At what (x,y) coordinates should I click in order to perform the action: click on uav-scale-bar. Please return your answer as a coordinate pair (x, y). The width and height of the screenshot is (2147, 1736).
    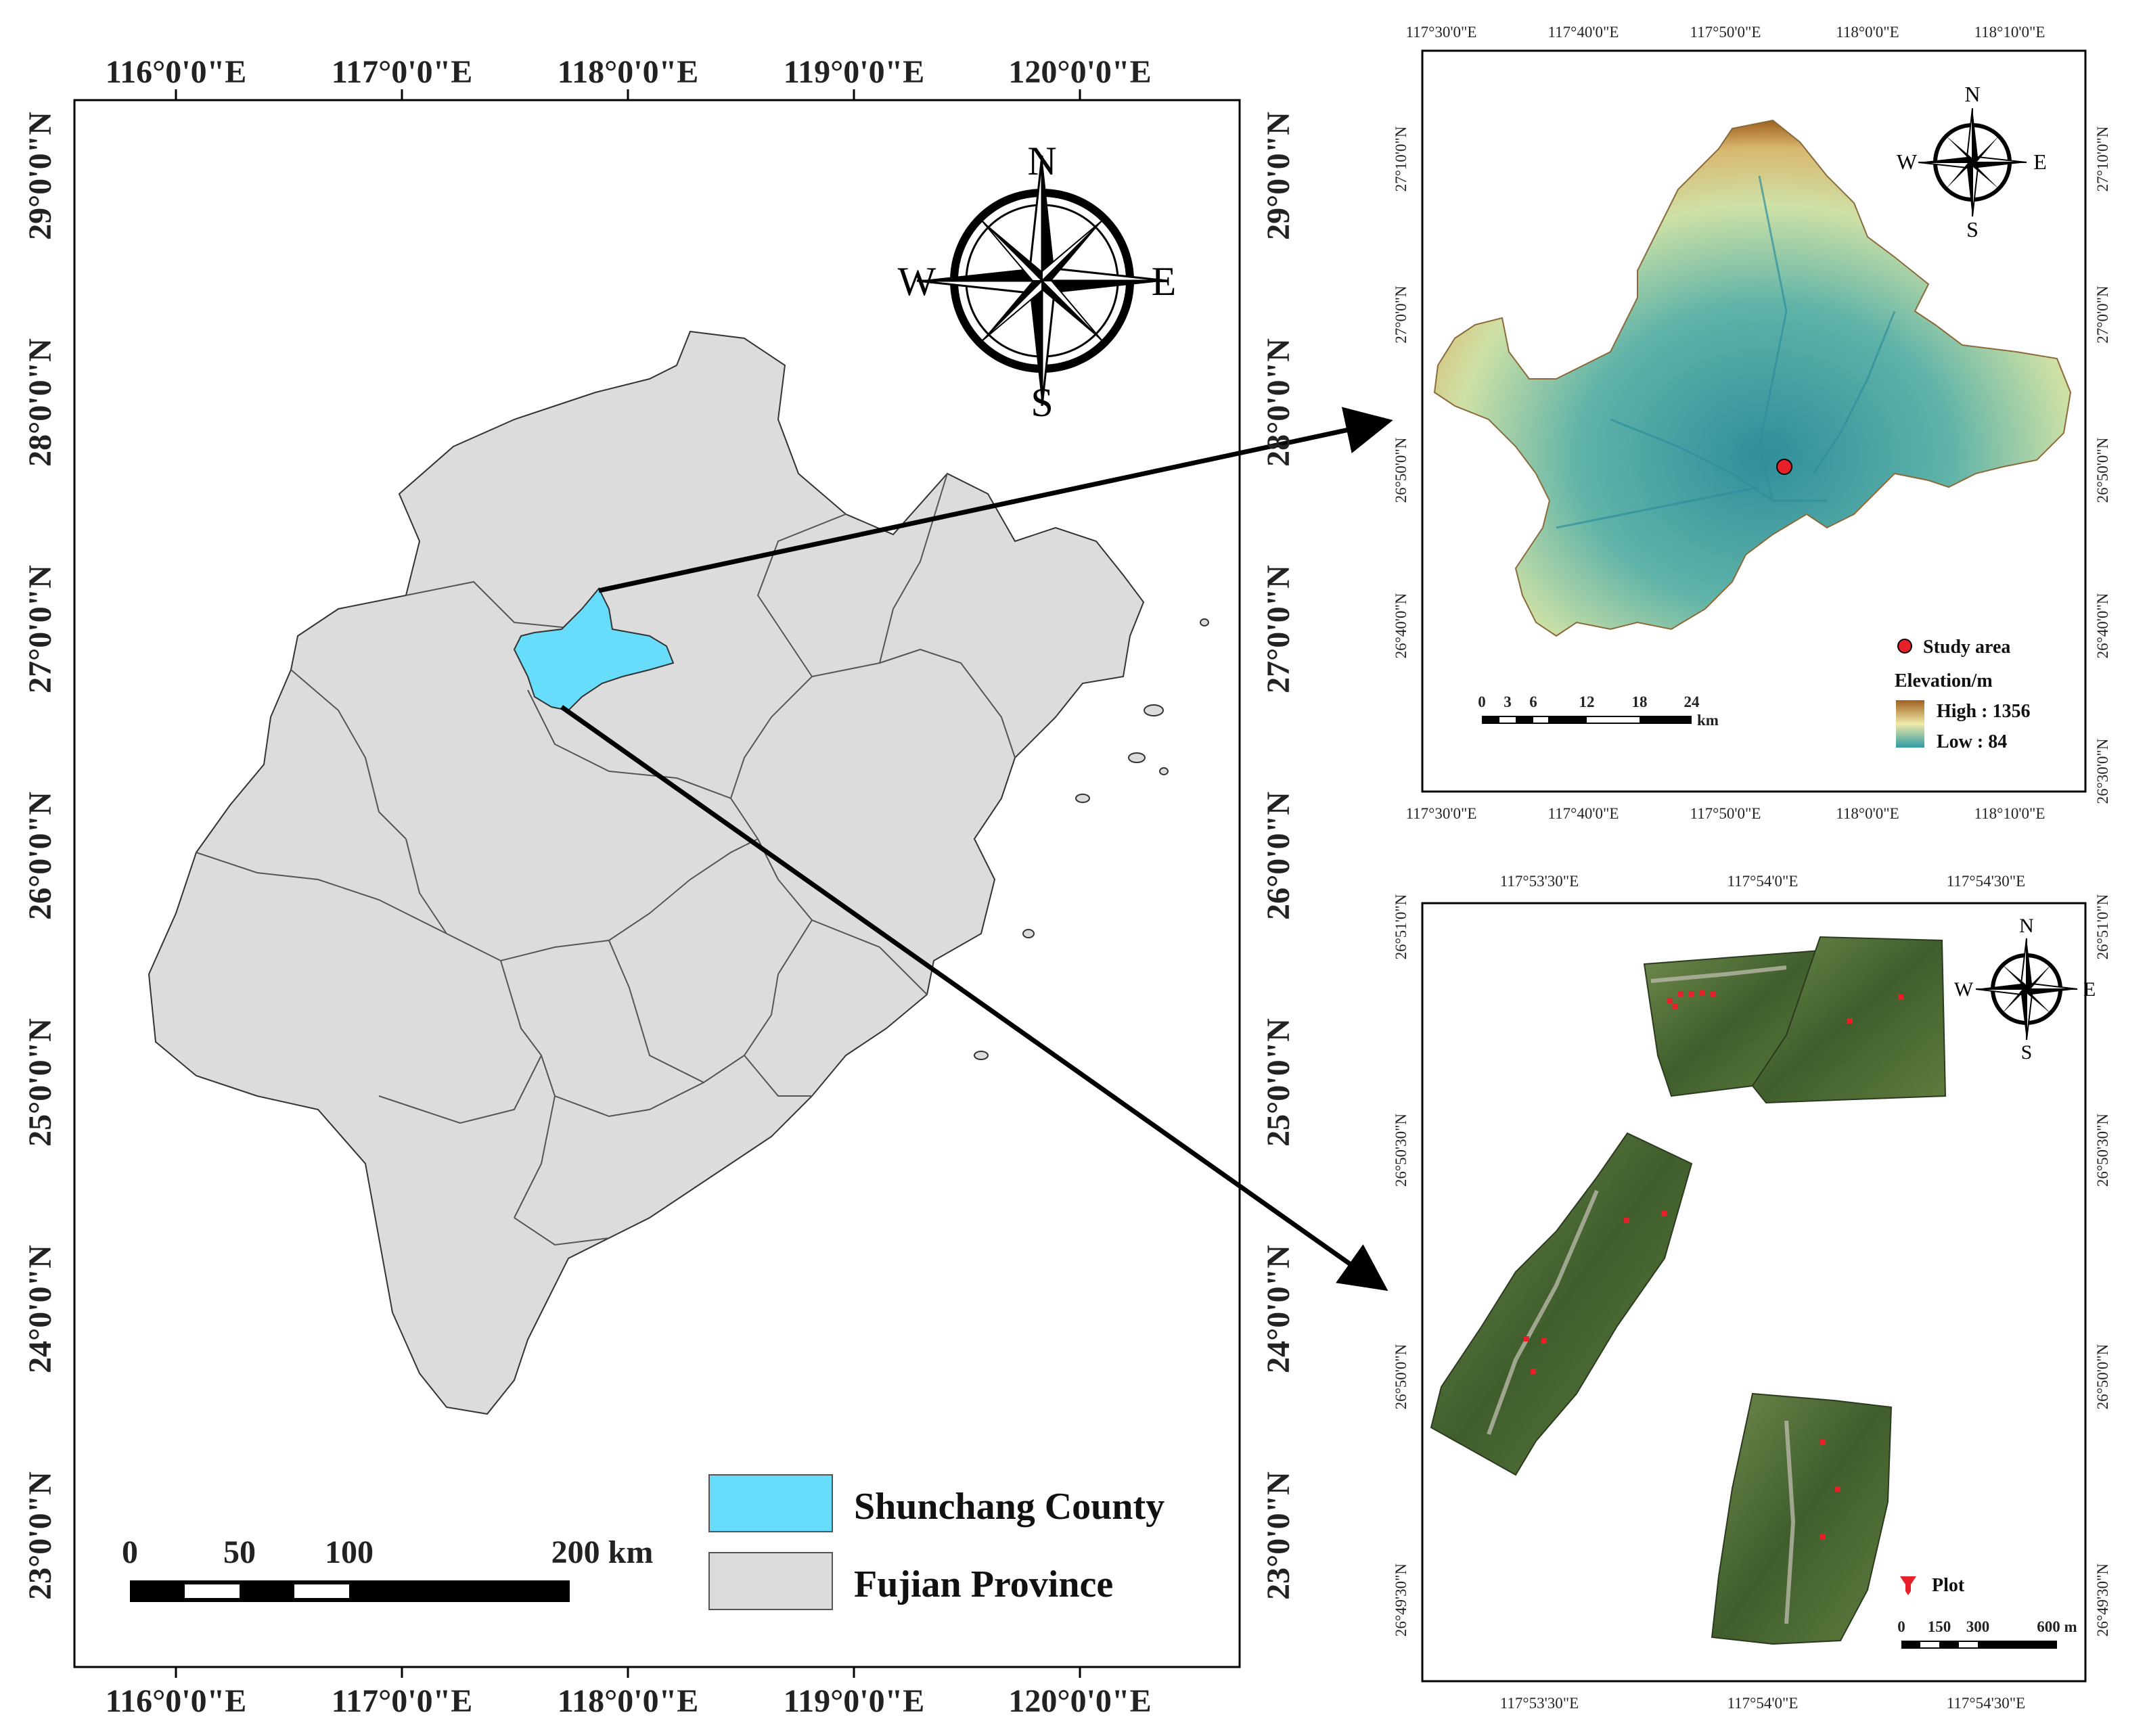
    Looking at the image, I should click on (1979, 1645).